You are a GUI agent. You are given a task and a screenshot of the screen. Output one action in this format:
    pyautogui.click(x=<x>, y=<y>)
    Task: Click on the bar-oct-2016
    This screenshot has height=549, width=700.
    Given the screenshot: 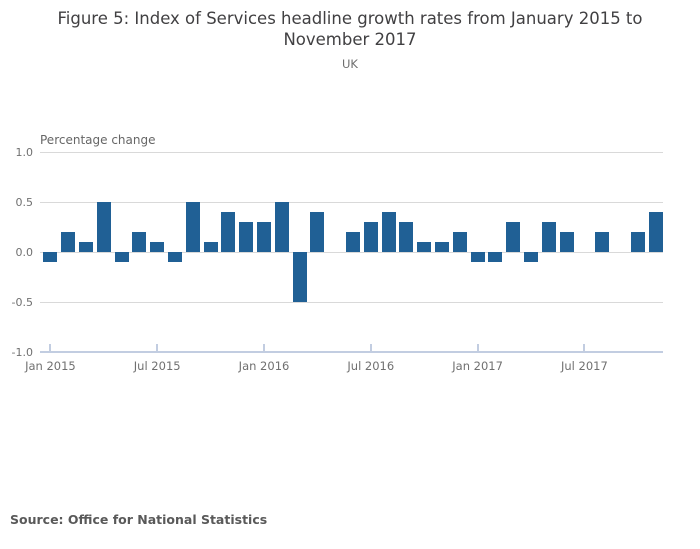 What is the action you would take?
    pyautogui.click(x=424, y=247)
    